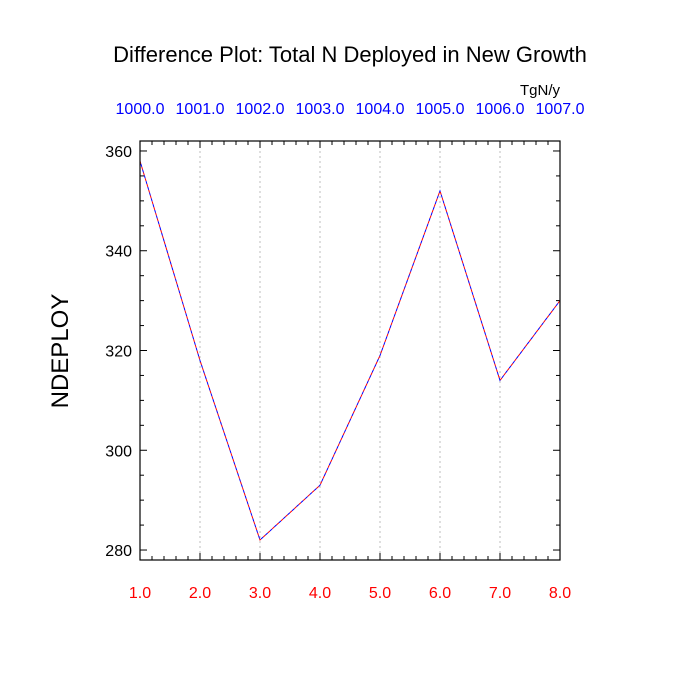 This screenshot has width=700, height=700. What do you see at coordinates (118, 551) in the screenshot?
I see `y-tick-label: 280` at bounding box center [118, 551].